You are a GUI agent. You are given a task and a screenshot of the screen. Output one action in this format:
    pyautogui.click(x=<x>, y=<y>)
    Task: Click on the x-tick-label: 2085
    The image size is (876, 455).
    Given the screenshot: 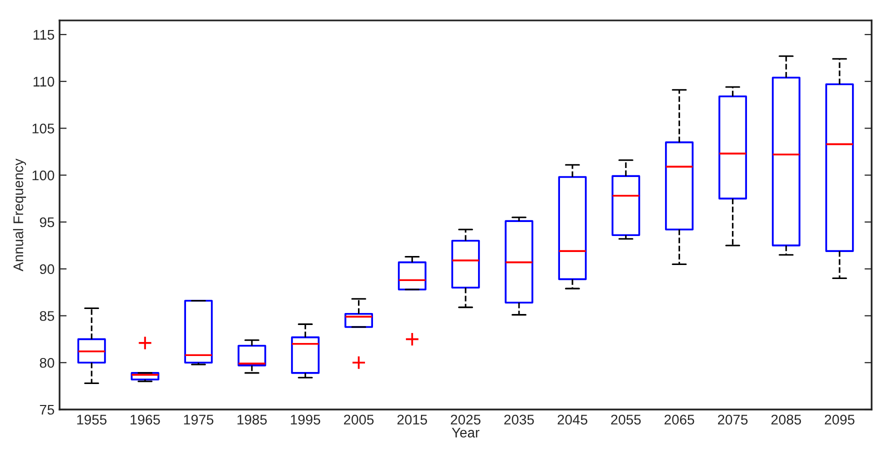 What is the action you would take?
    pyautogui.click(x=786, y=419)
    